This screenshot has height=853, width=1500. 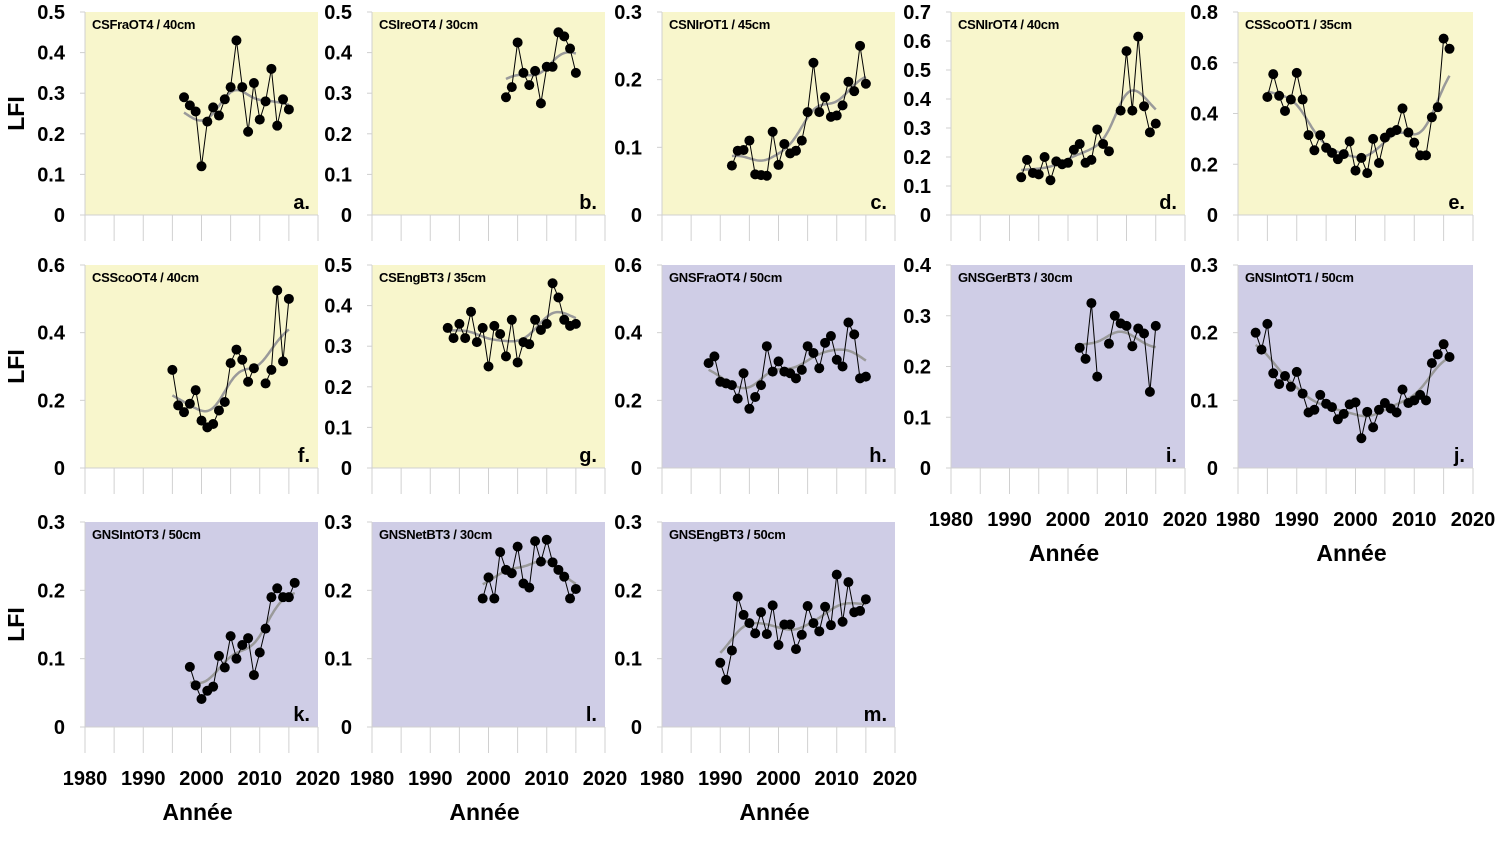 I want to click on panel-h: 0 0.2 0.4 0.6 GNSFraOT4 / 50cm h., so click(x=755, y=374).